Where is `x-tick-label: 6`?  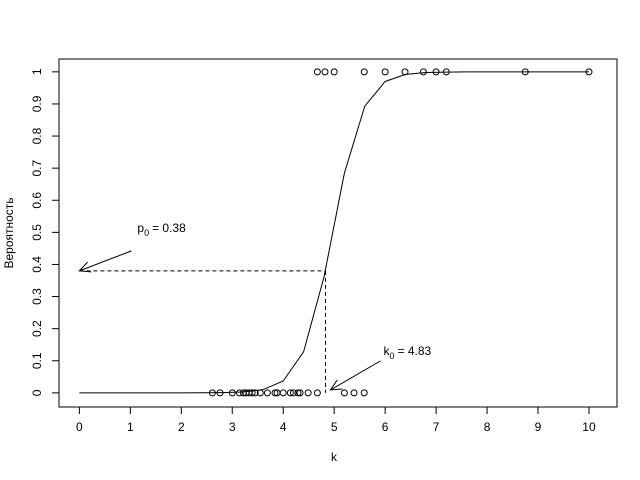 x-tick-label: 6 is located at coordinates (385, 427).